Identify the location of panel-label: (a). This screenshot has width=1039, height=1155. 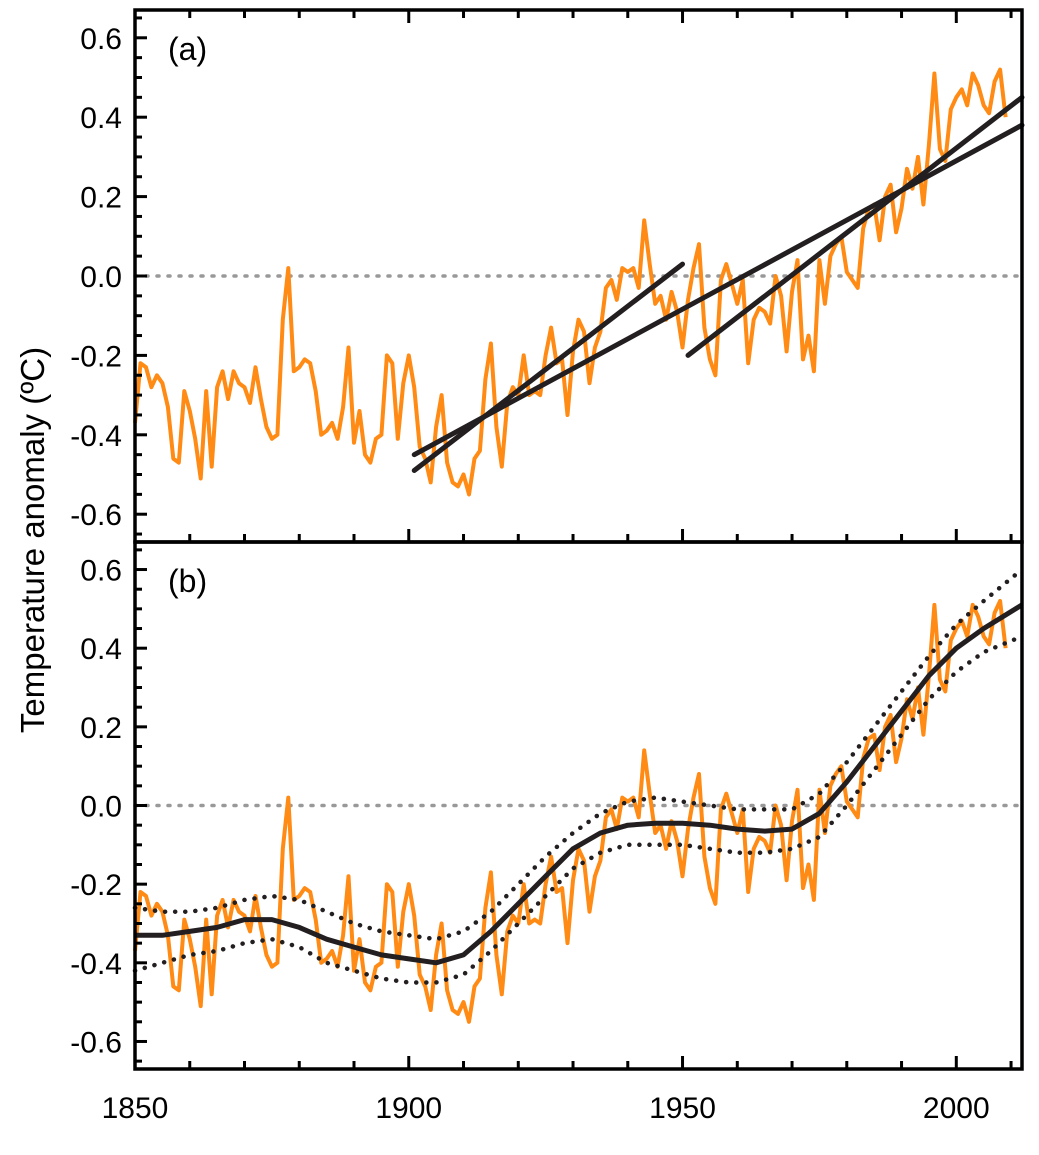
(187, 49).